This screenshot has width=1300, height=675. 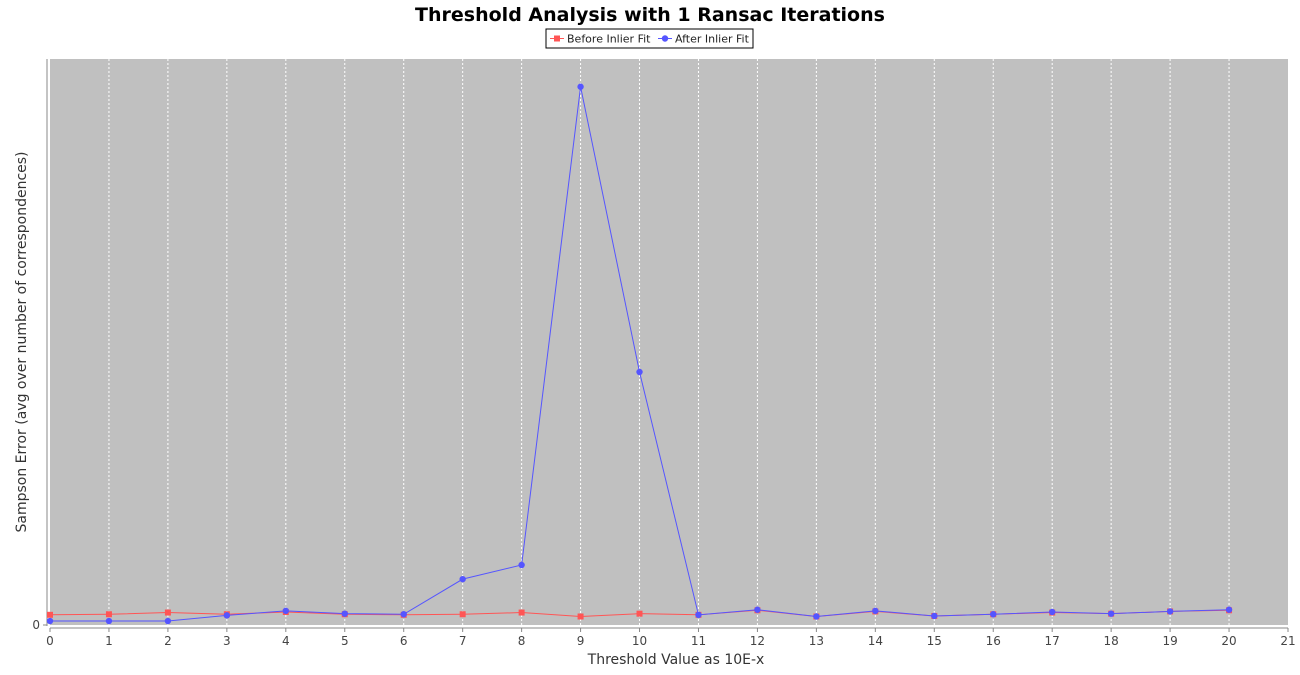 I want to click on x-tick-label: 11, so click(x=698, y=641).